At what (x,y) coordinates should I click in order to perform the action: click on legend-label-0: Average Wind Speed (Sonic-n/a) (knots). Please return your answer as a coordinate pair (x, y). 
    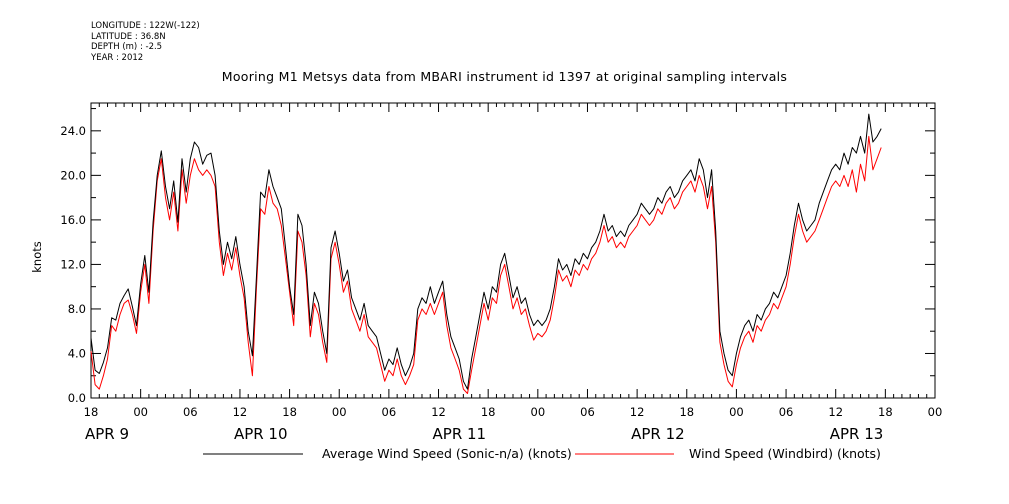
    Looking at the image, I should click on (447, 453).